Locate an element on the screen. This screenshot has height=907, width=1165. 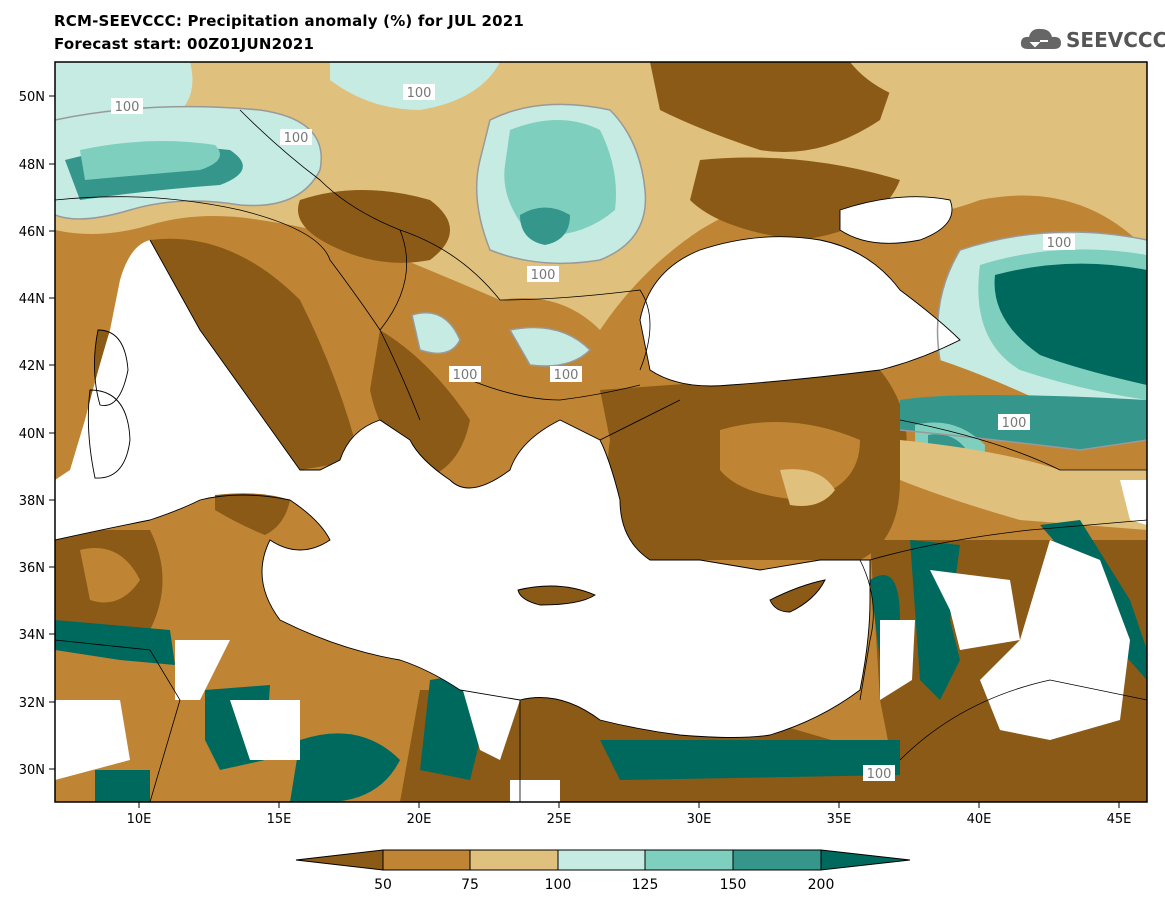
lon-tick-label: 20E is located at coordinates (419, 819).